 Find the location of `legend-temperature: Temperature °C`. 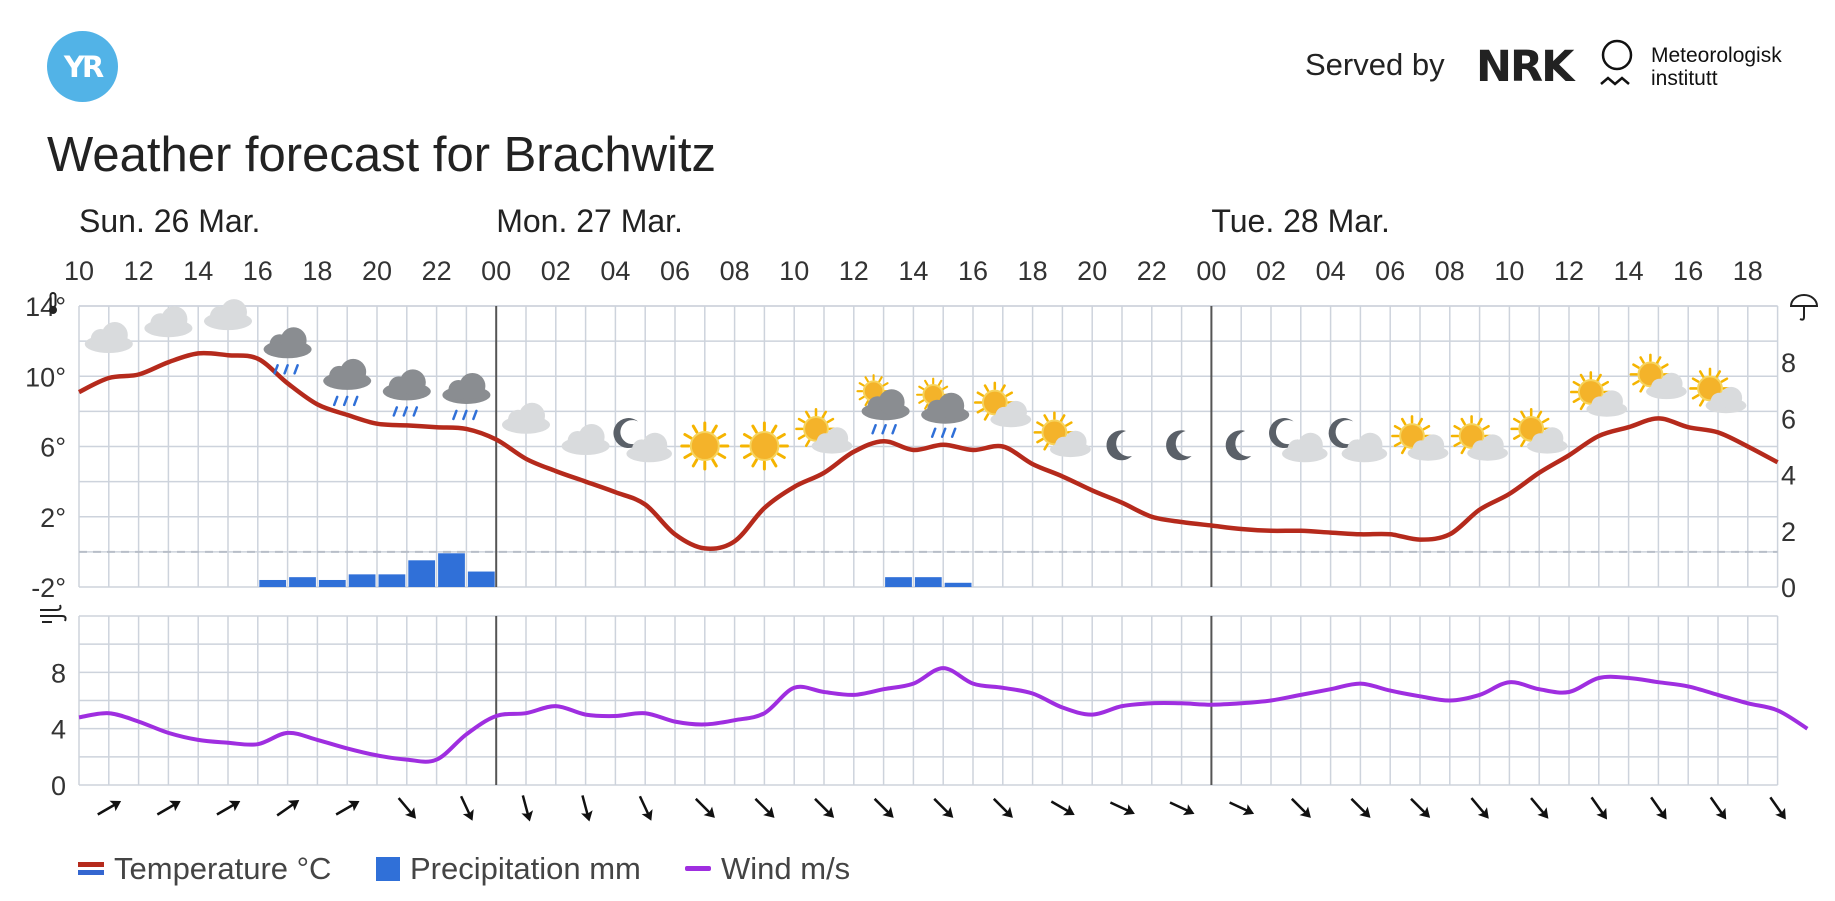

legend-temperature: Temperature °C is located at coordinates (204, 869).